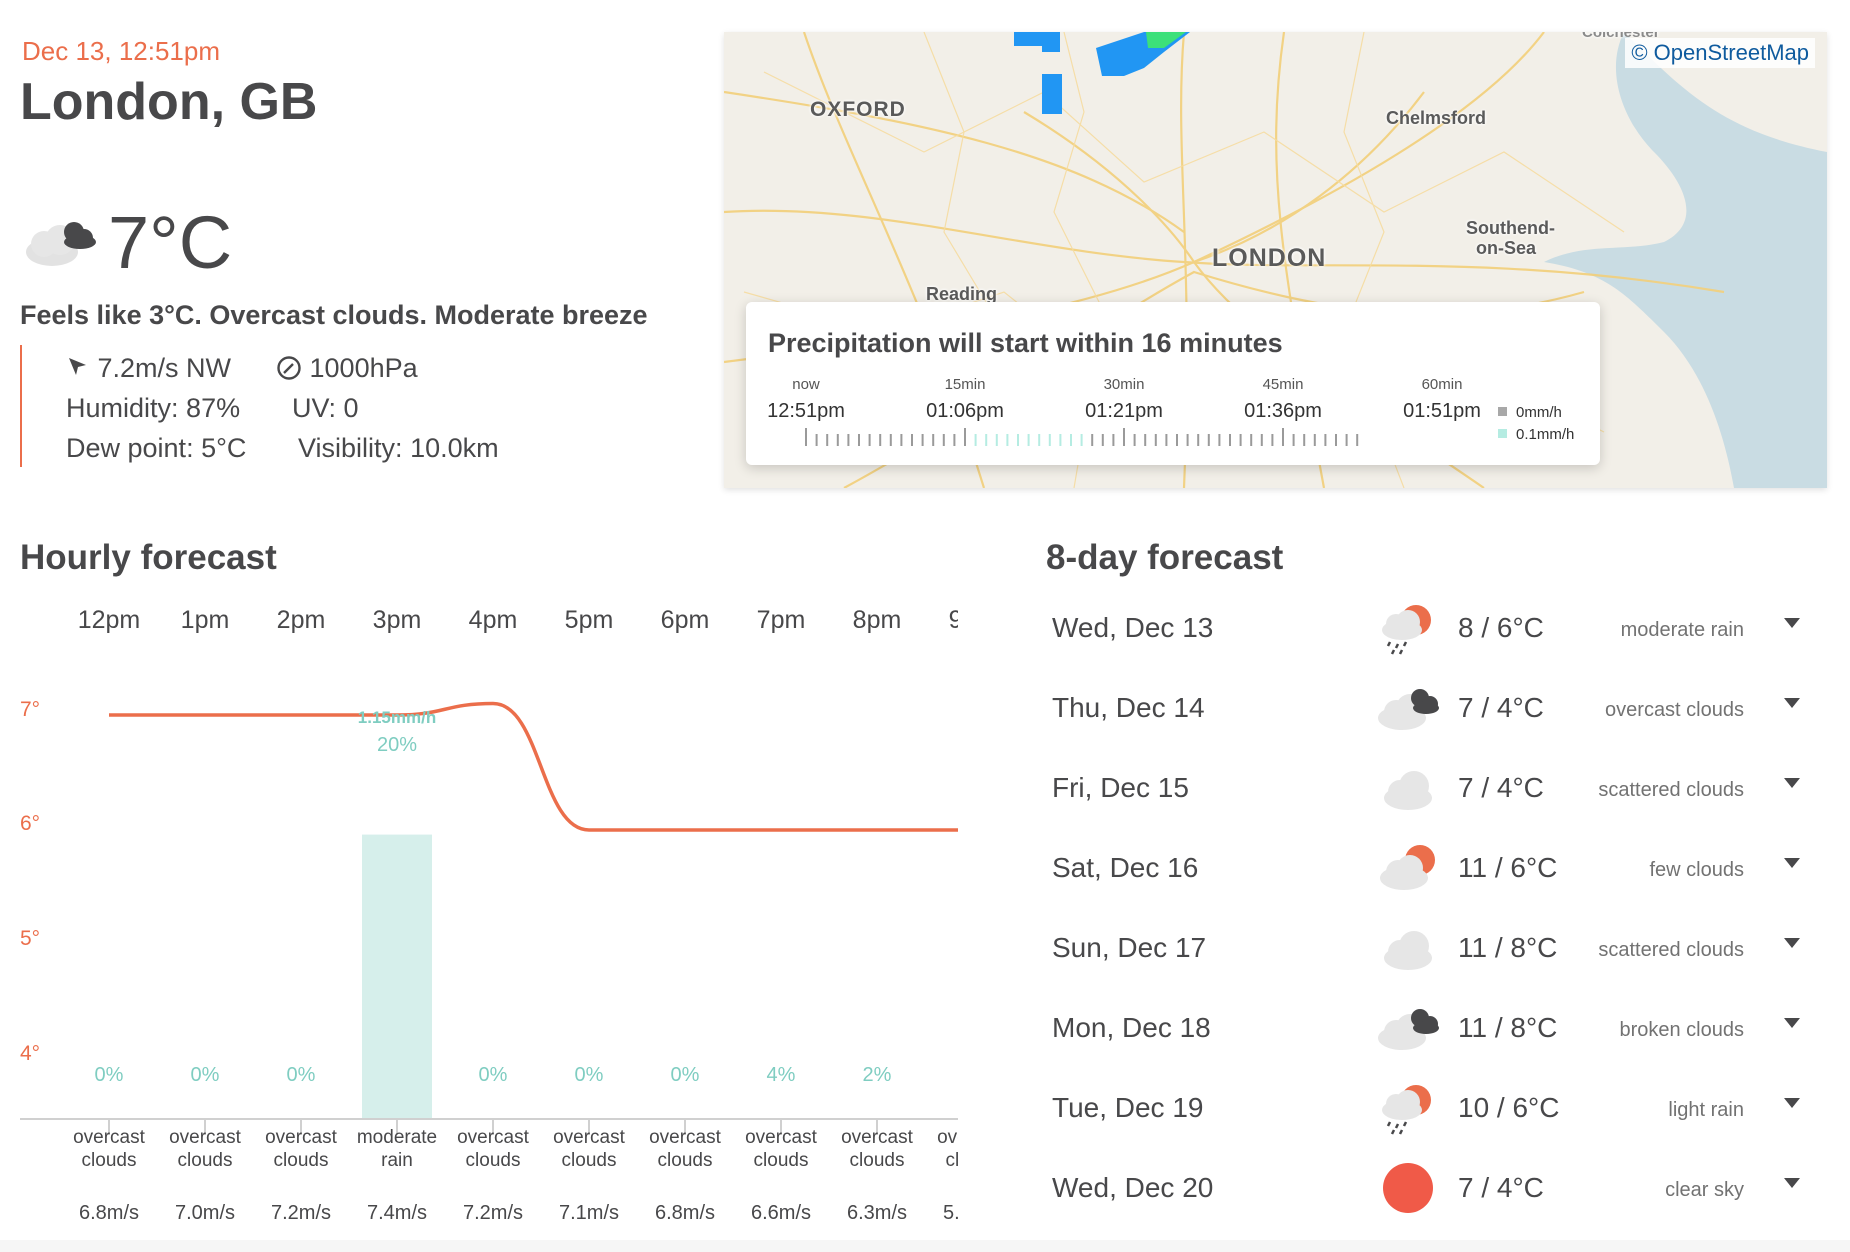 The image size is (1850, 1252). Describe the element at coordinates (533, 766) in the screenshot. I see `temperature-line` at that location.